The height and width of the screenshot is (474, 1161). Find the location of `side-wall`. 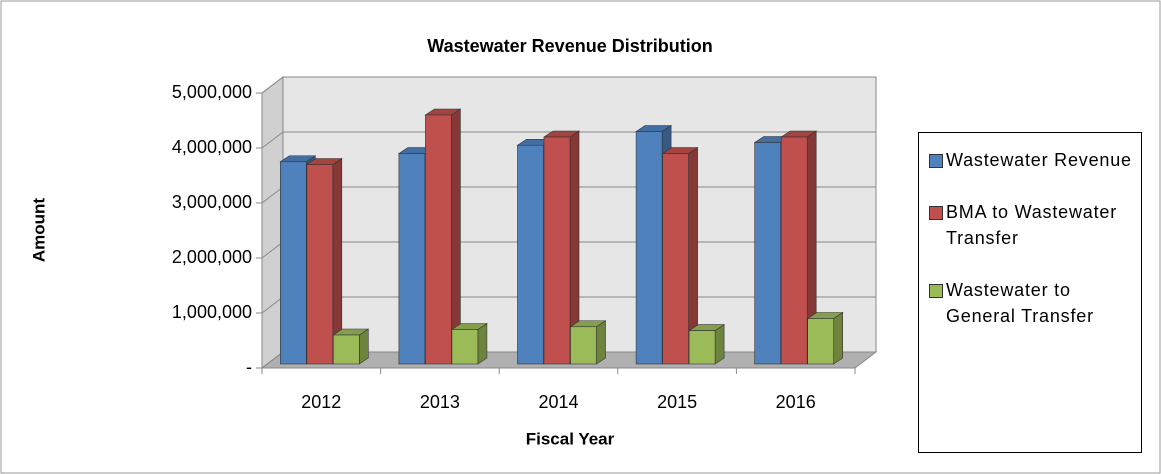

side-wall is located at coordinates (272, 222).